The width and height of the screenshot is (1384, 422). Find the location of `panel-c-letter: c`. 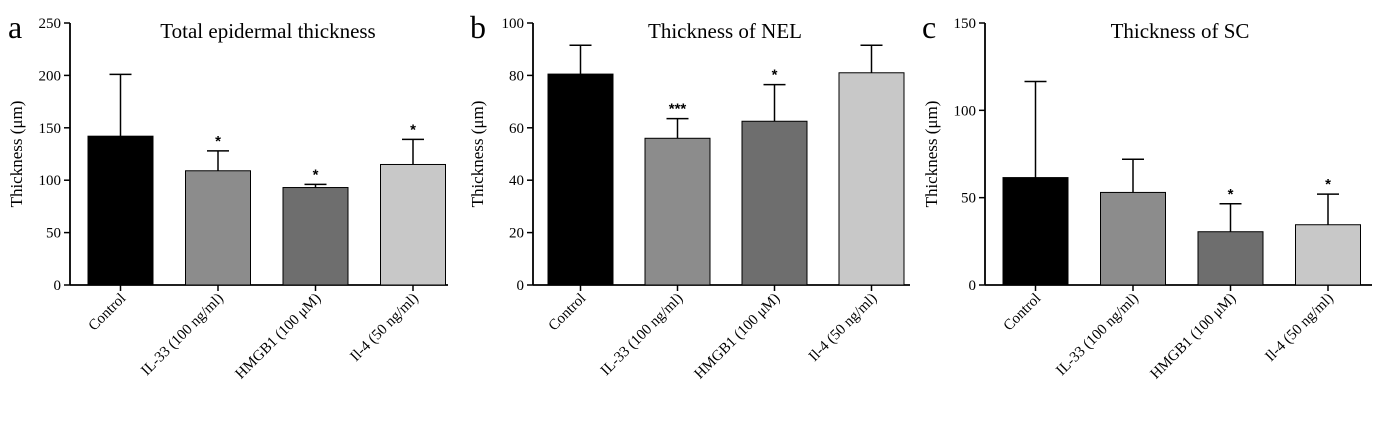

panel-c-letter: c is located at coordinates (929, 27).